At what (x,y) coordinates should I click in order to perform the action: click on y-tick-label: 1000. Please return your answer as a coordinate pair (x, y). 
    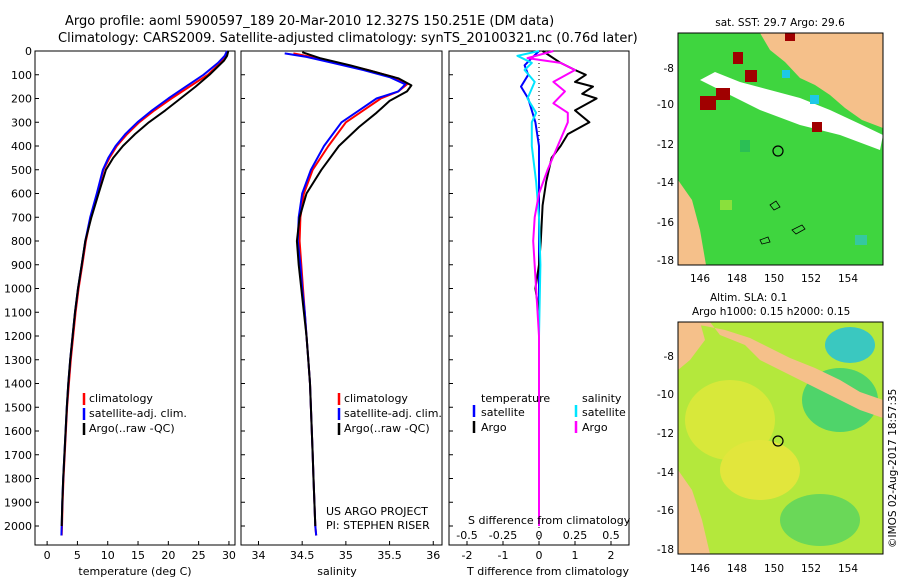
    Looking at the image, I should click on (18, 289).